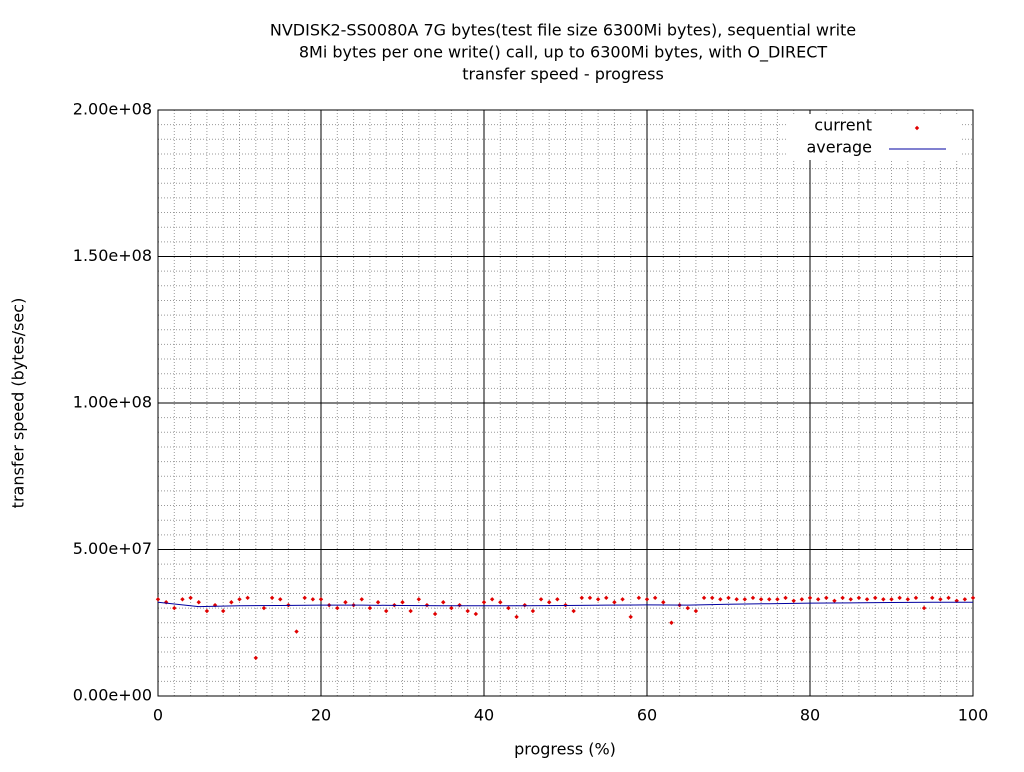  What do you see at coordinates (647, 715) in the screenshot?
I see `x-tick-label: 60` at bounding box center [647, 715].